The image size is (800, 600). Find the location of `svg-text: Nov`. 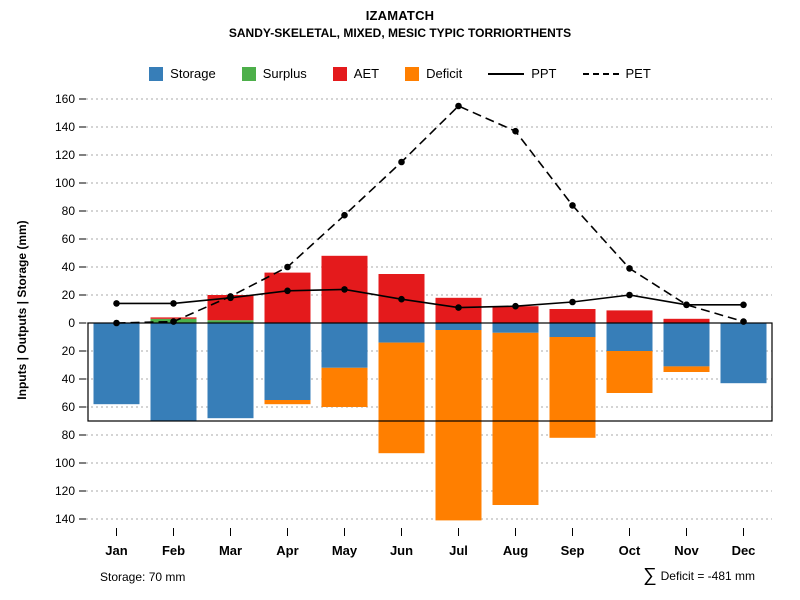

svg-text: Nov is located at coordinates (686, 550).